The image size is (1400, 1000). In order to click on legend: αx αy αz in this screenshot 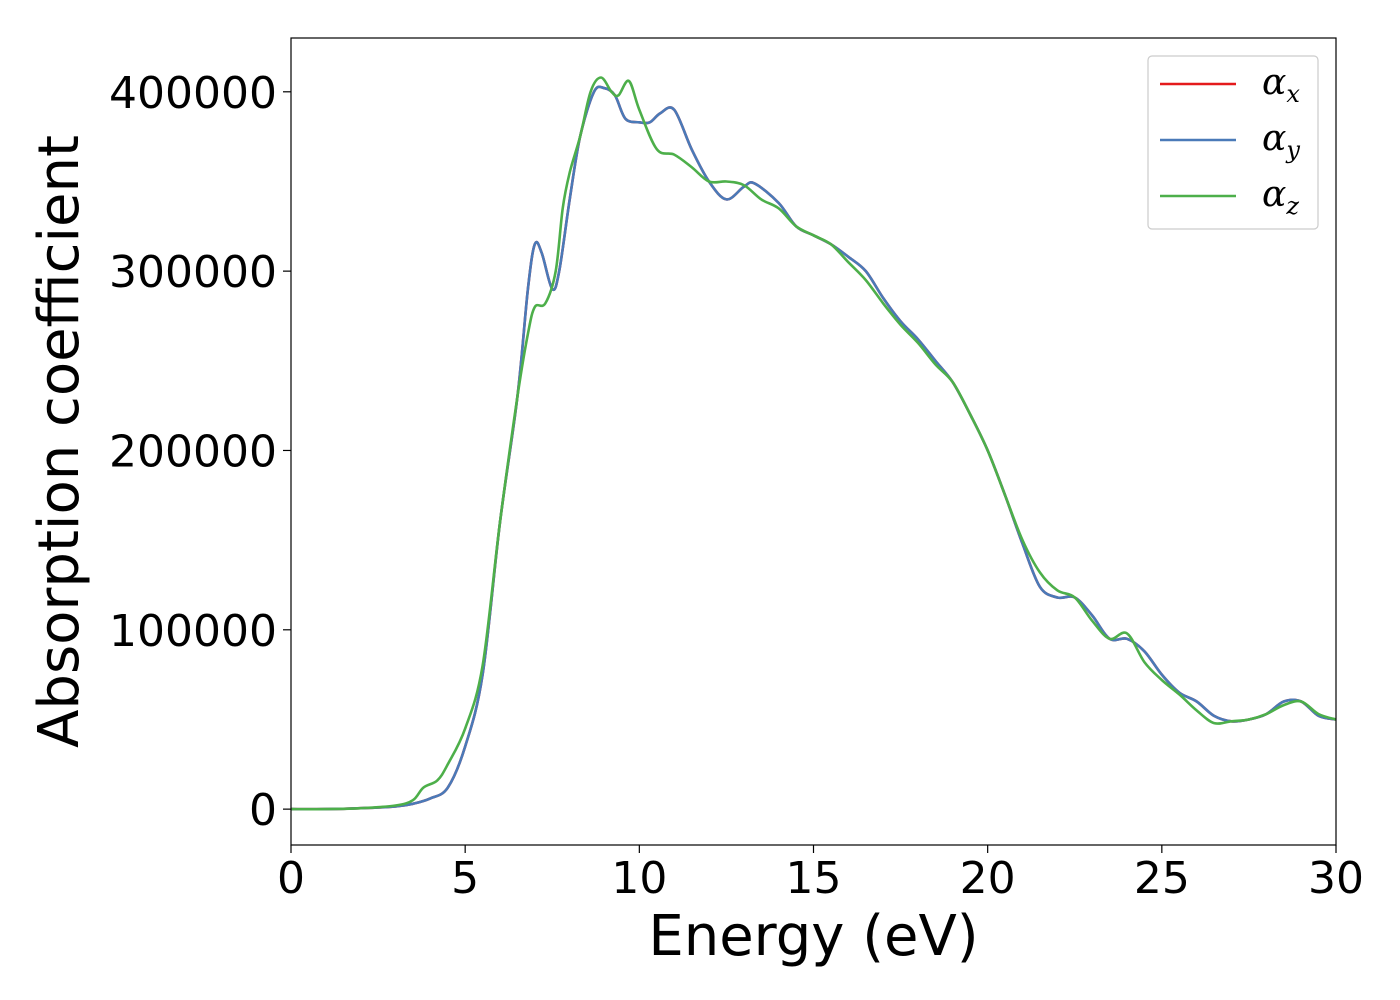, I will do `click(1233, 142)`.